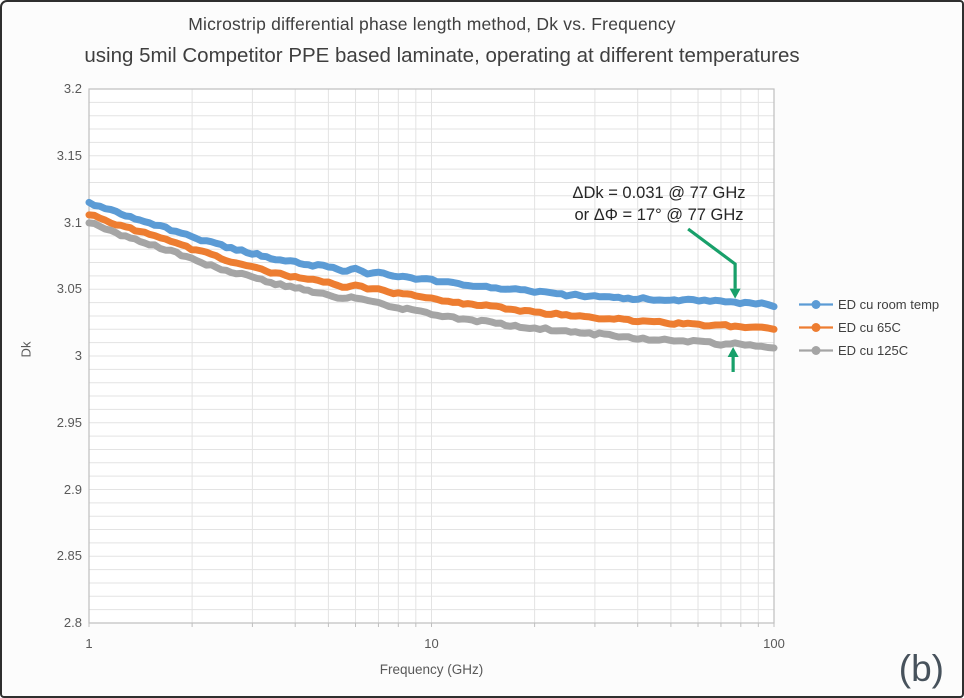 This screenshot has height=698, width=964. I want to click on legend-item-125c: ED cu 125C, so click(869, 350).